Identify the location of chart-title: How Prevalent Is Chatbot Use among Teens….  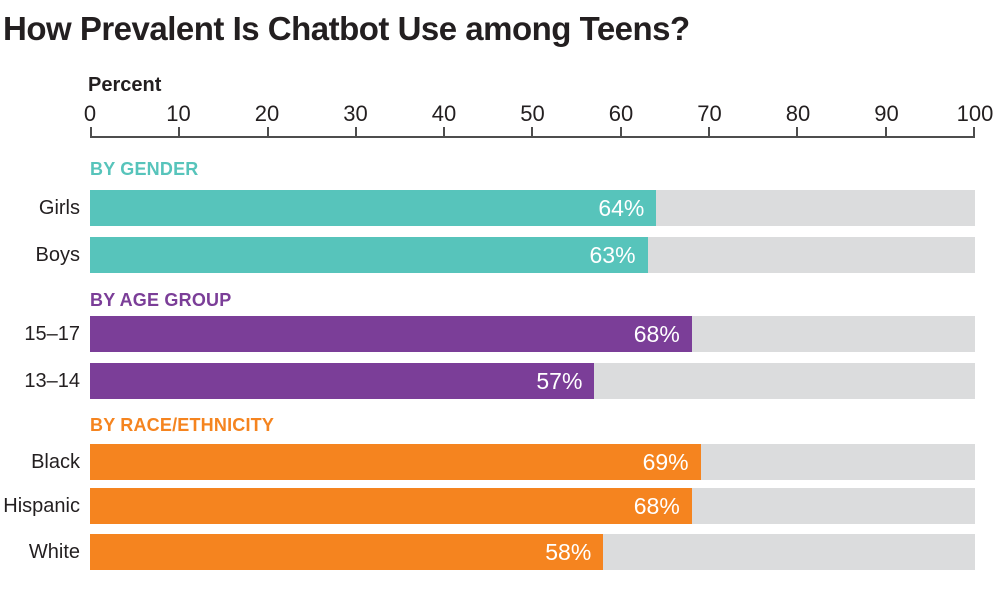
(346, 28).